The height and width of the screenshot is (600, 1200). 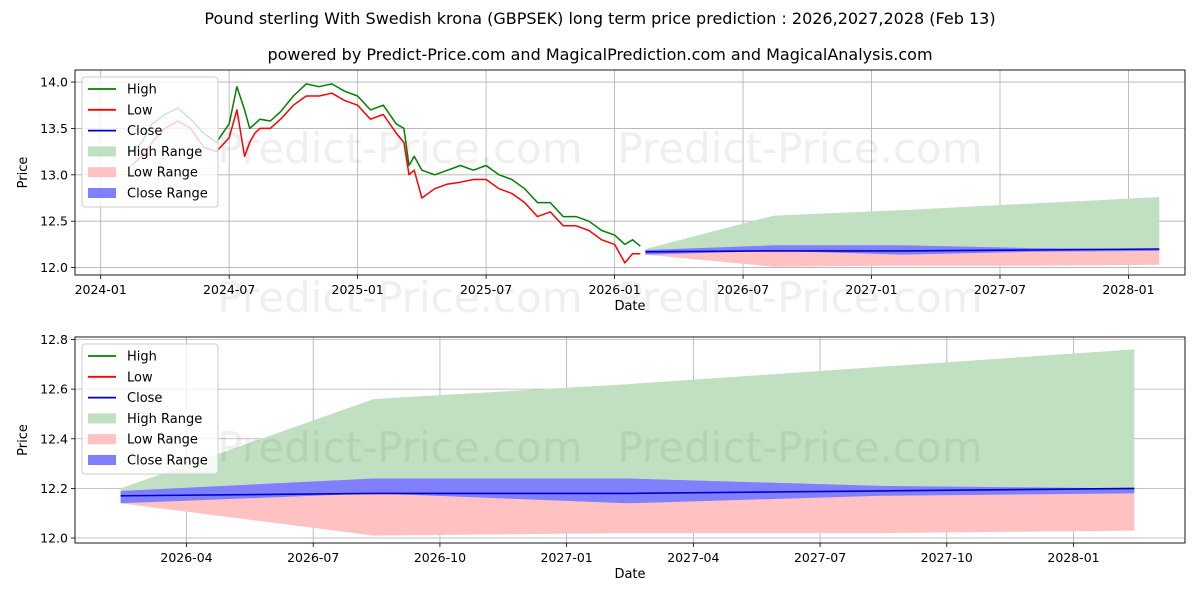 I want to click on high-history-line, so click(x=386, y=165).